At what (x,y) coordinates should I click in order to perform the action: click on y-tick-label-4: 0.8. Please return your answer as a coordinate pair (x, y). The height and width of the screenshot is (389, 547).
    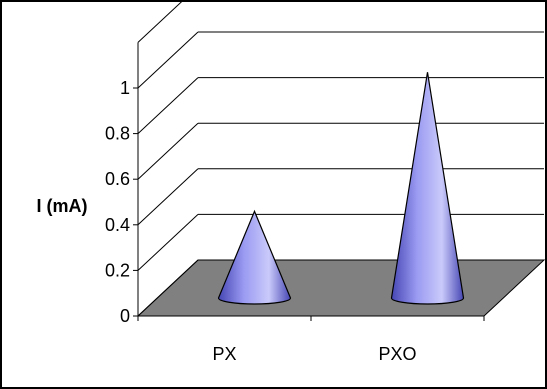
    Looking at the image, I should click on (117, 134).